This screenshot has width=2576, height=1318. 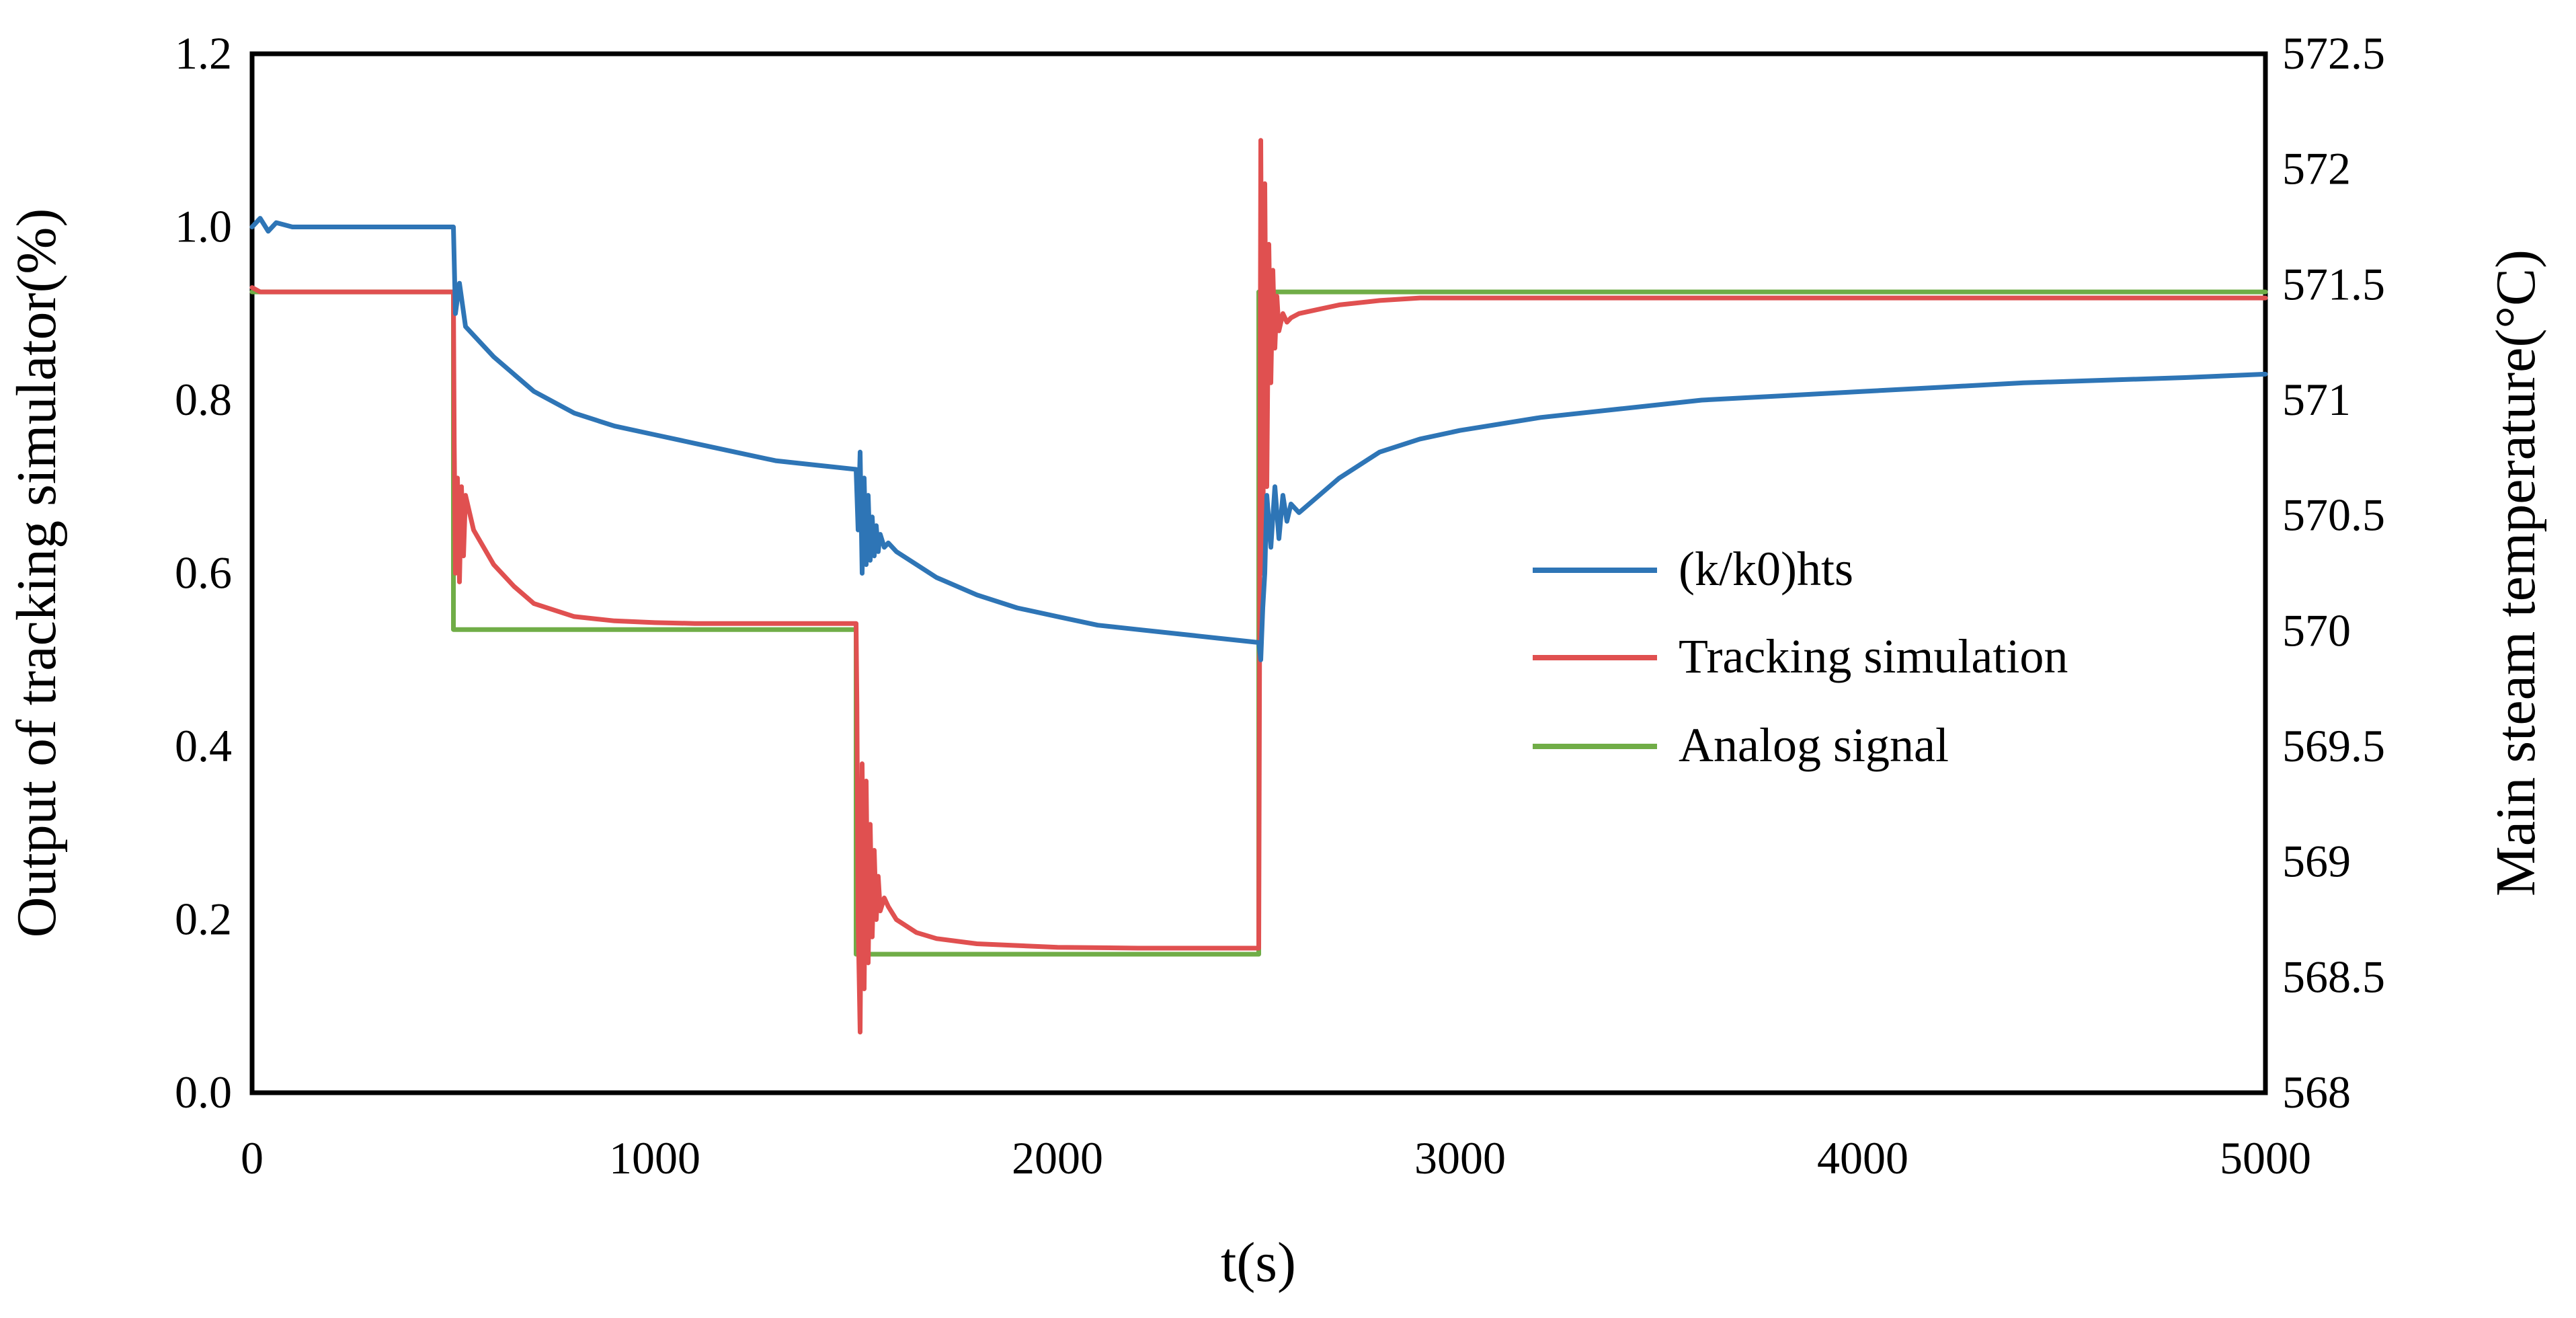 What do you see at coordinates (2316, 861) in the screenshot?
I see `y2-tick-label: 569` at bounding box center [2316, 861].